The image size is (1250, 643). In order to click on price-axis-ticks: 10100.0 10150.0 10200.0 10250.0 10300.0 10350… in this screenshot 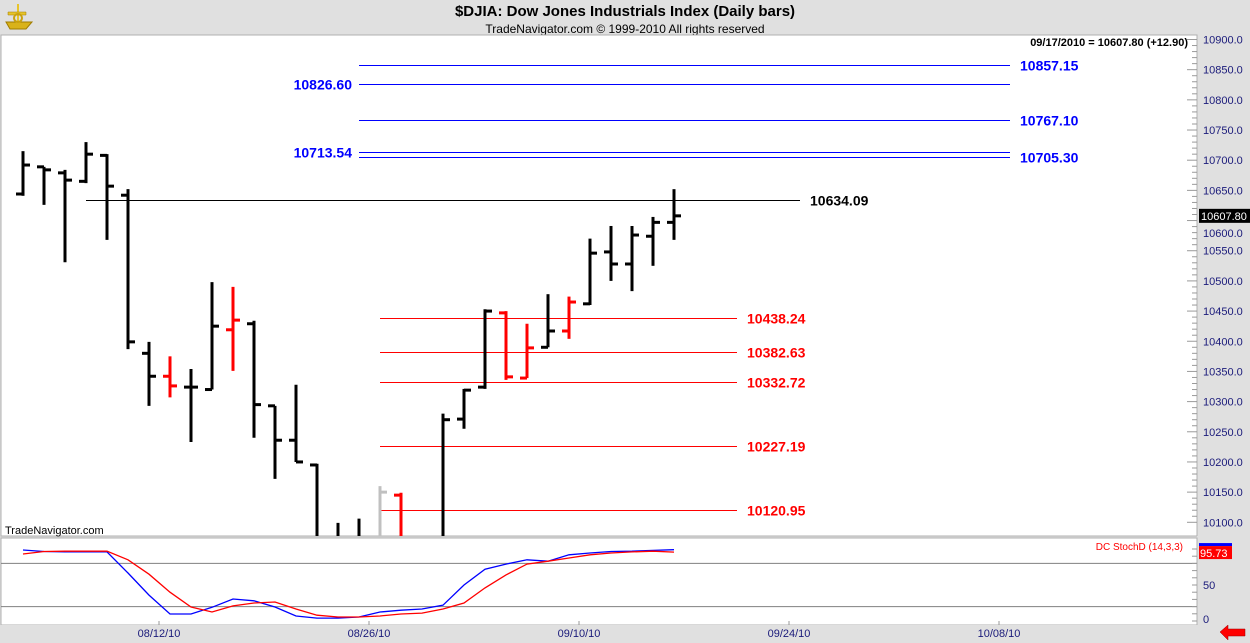, I will do `click(1218, 282)`.